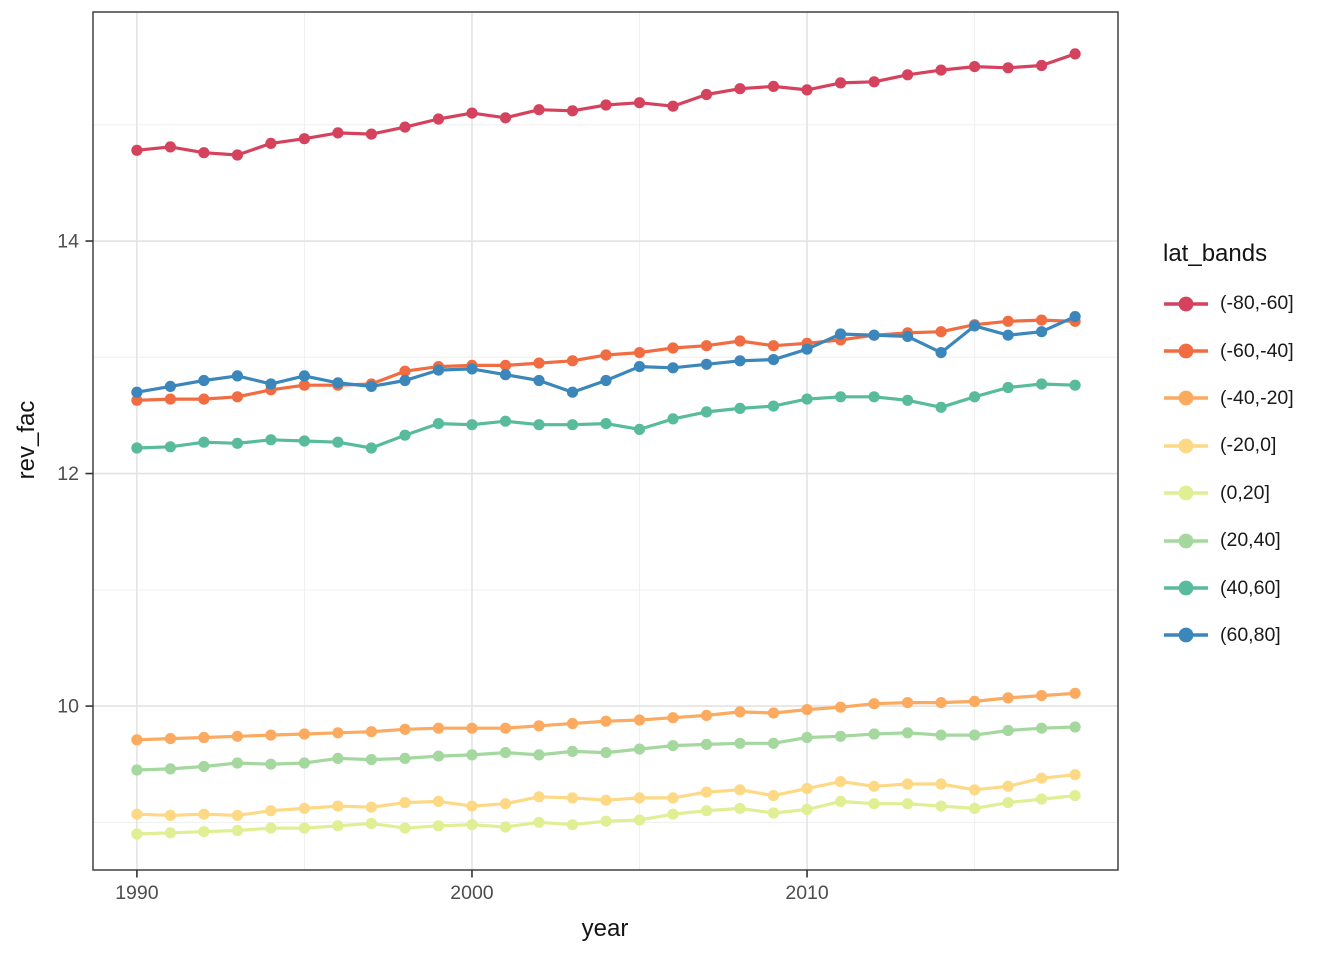  What do you see at coordinates (137, 893) in the screenshot?
I see `x-tick-label: 1990` at bounding box center [137, 893].